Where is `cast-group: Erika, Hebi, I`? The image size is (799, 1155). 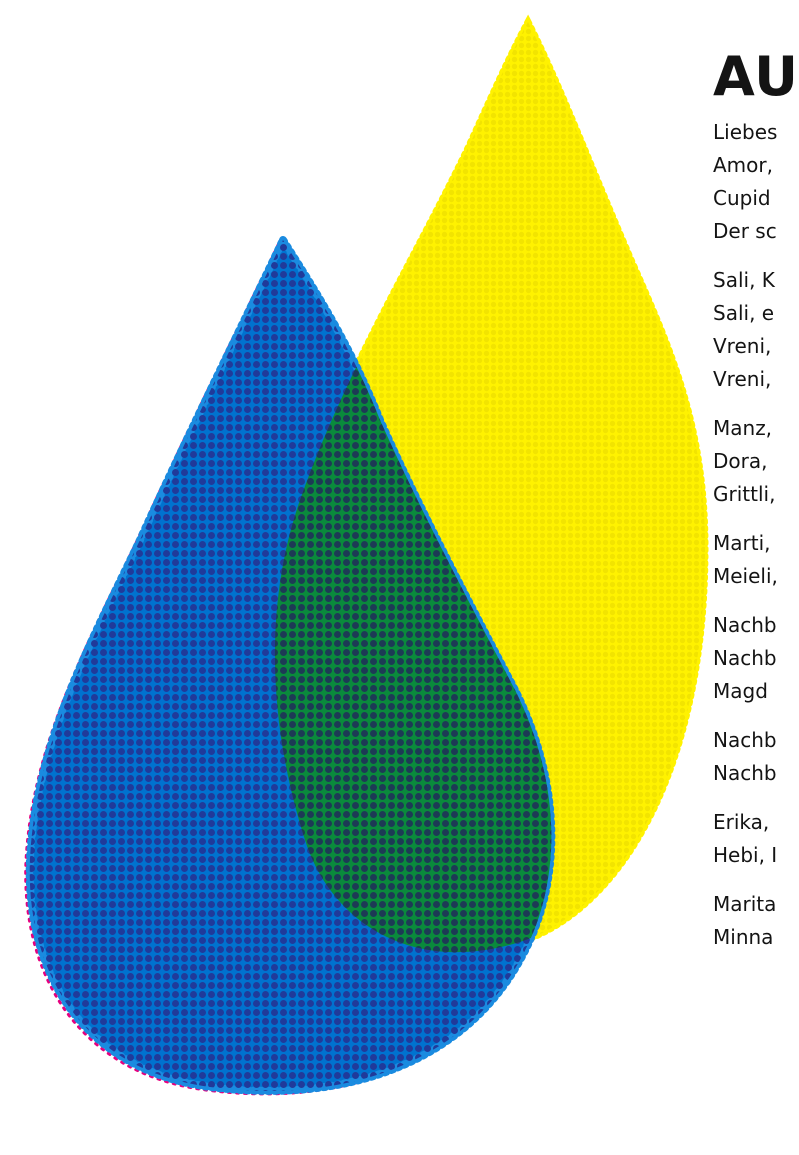
cast-group: Erika, Hebi, I is located at coordinates (745, 839).